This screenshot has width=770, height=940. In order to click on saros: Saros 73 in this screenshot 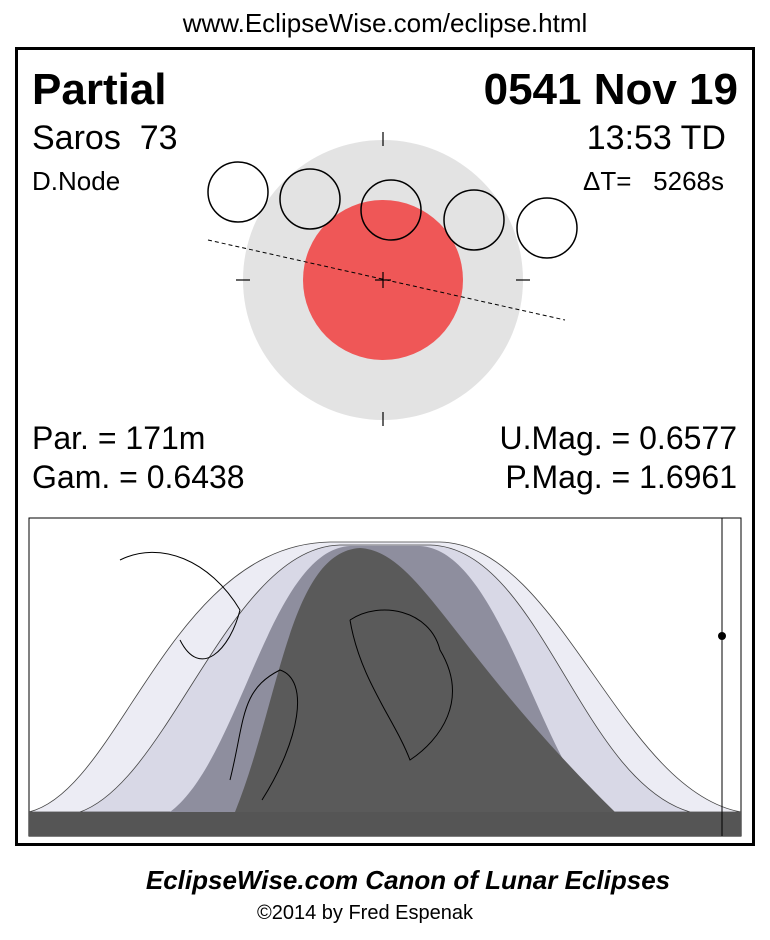, I will do `click(105, 138)`.